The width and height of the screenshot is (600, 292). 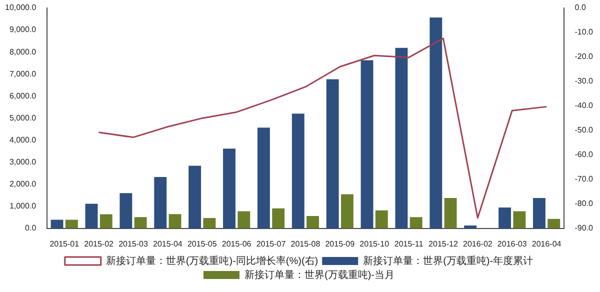 I want to click on y2-tick-label: -40.0, so click(x=584, y=105).